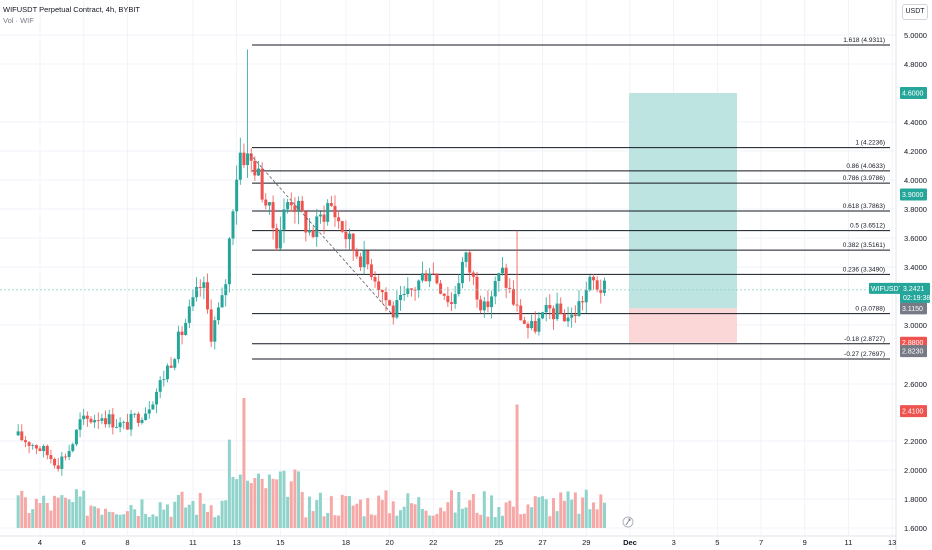  I want to click on trendline, so click(322, 235).